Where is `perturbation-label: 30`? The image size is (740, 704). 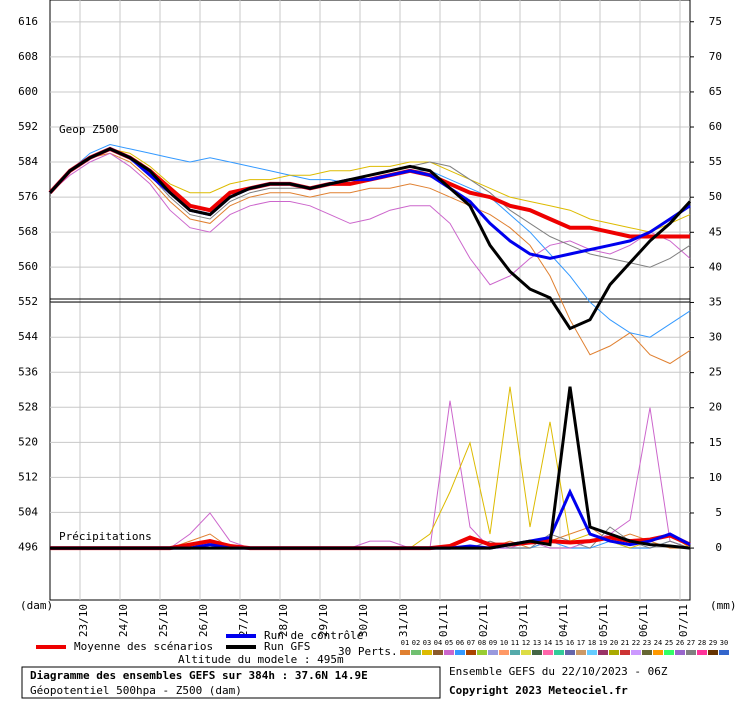
perturbation-label: 30 is located at coordinates (724, 643).